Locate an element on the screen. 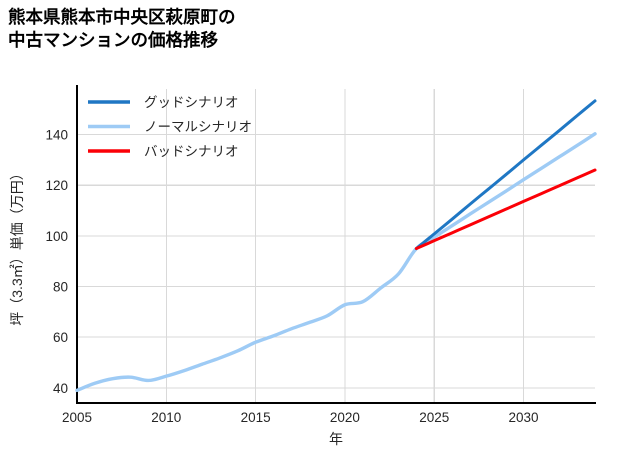 This screenshot has width=621, height=465. x-tick-label: 2020 is located at coordinates (345, 417).